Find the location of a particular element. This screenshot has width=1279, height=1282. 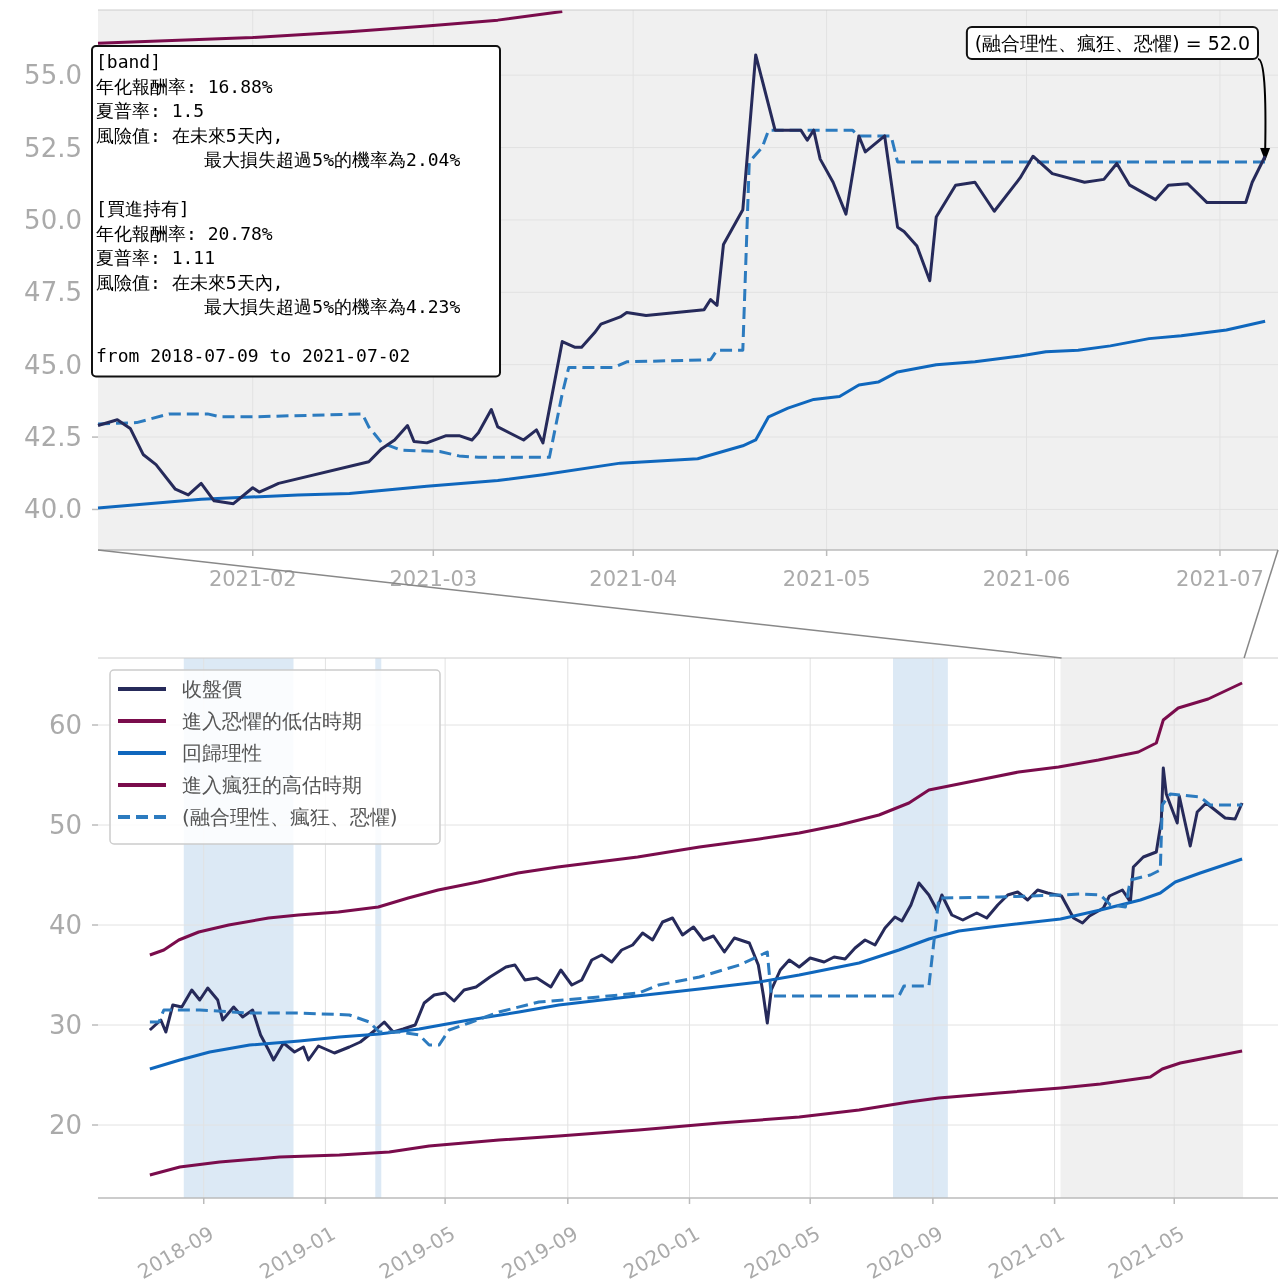

legend-label: 進入瘋狂的高估時期 is located at coordinates (272, 785).